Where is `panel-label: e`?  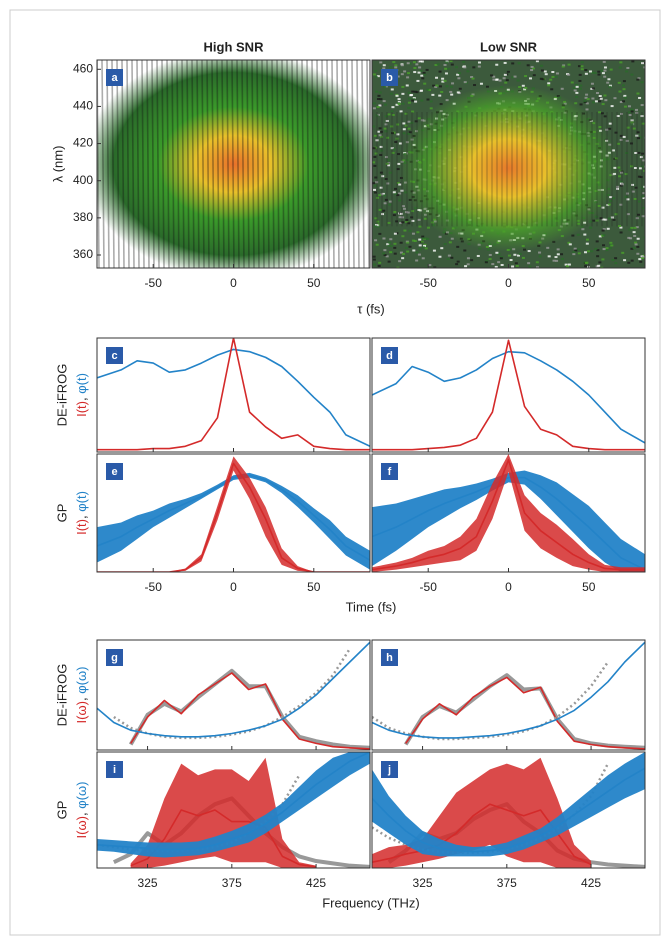
panel-label: e is located at coordinates (114, 472).